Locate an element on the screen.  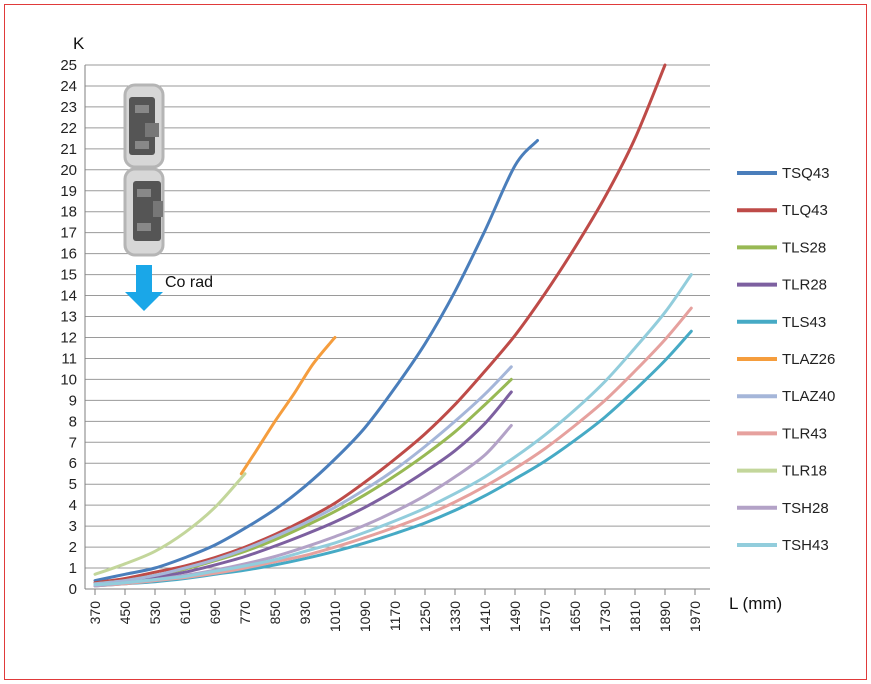
x-tick-label: 690 is located at coordinates (215, 613).